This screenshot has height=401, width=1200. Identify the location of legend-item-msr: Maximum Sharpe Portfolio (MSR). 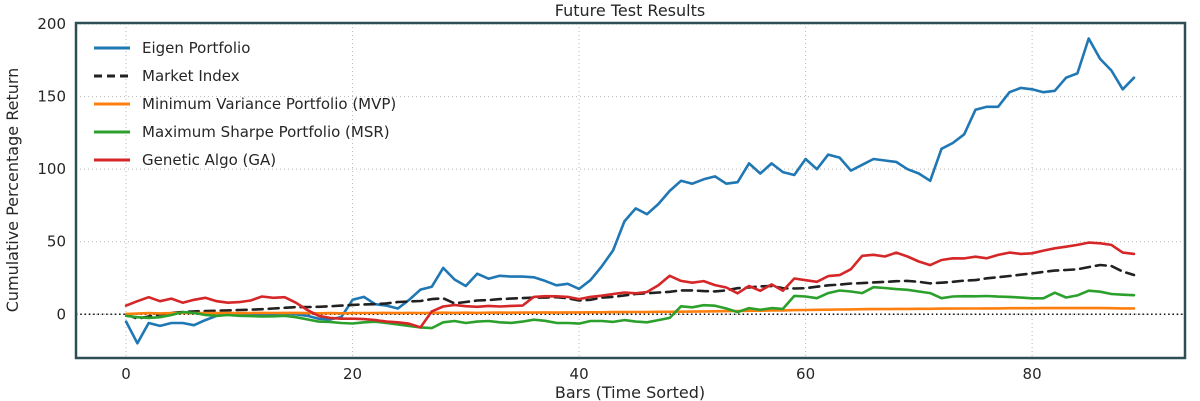
(242, 132).